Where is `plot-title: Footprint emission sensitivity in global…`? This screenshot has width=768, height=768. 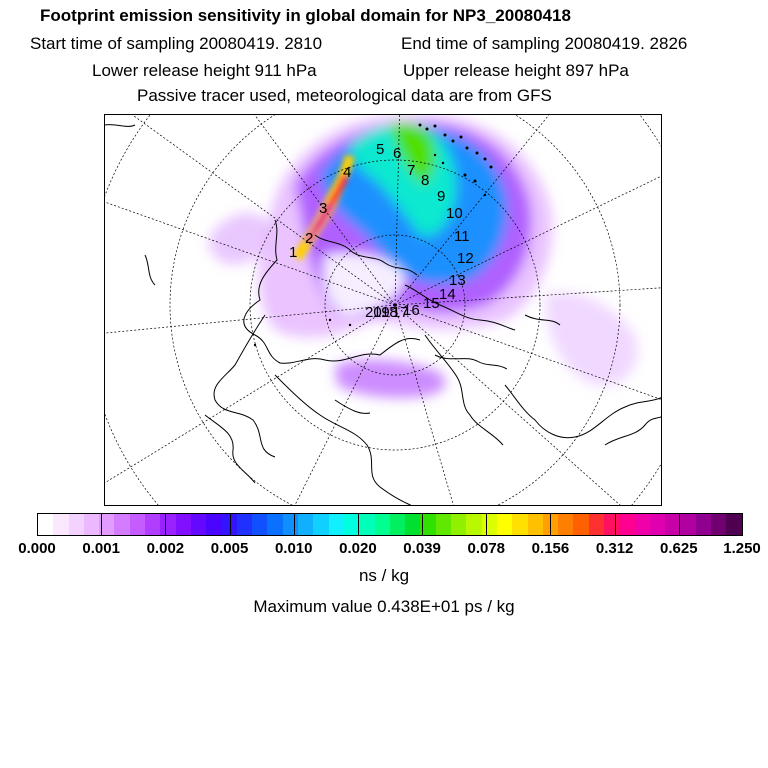
plot-title: Footprint emission sensitivity in global… is located at coordinates (305, 15).